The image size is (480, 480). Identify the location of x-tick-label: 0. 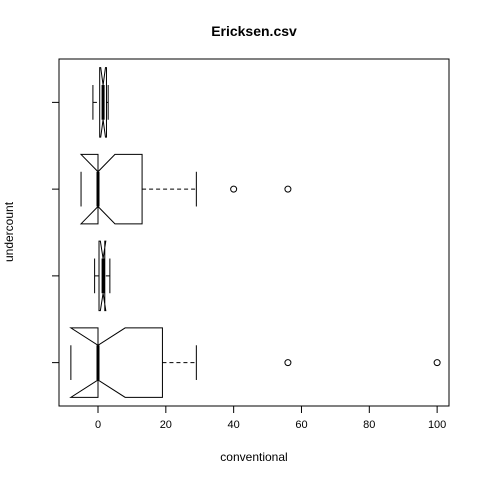
(98, 425).